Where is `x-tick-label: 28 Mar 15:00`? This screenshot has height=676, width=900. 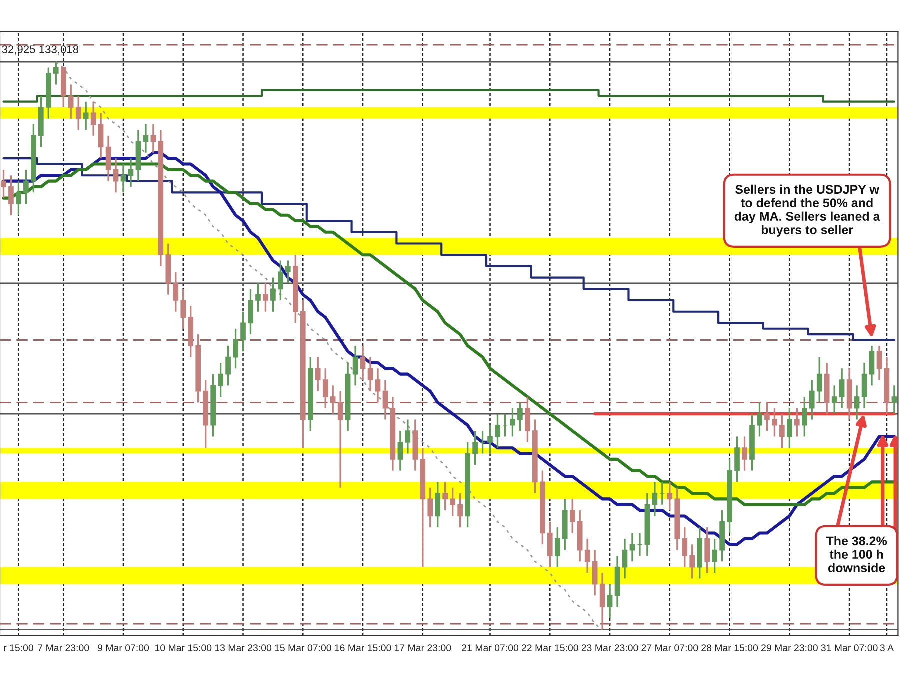
x-tick-label: 28 Mar 15:00 is located at coordinates (730, 648).